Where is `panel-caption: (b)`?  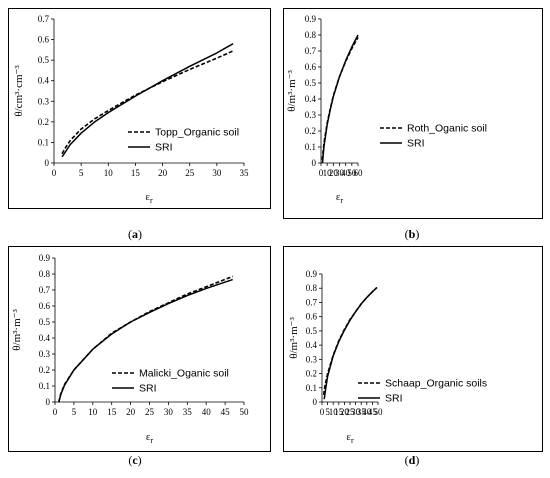
panel-caption: (b) is located at coordinates (412, 234).